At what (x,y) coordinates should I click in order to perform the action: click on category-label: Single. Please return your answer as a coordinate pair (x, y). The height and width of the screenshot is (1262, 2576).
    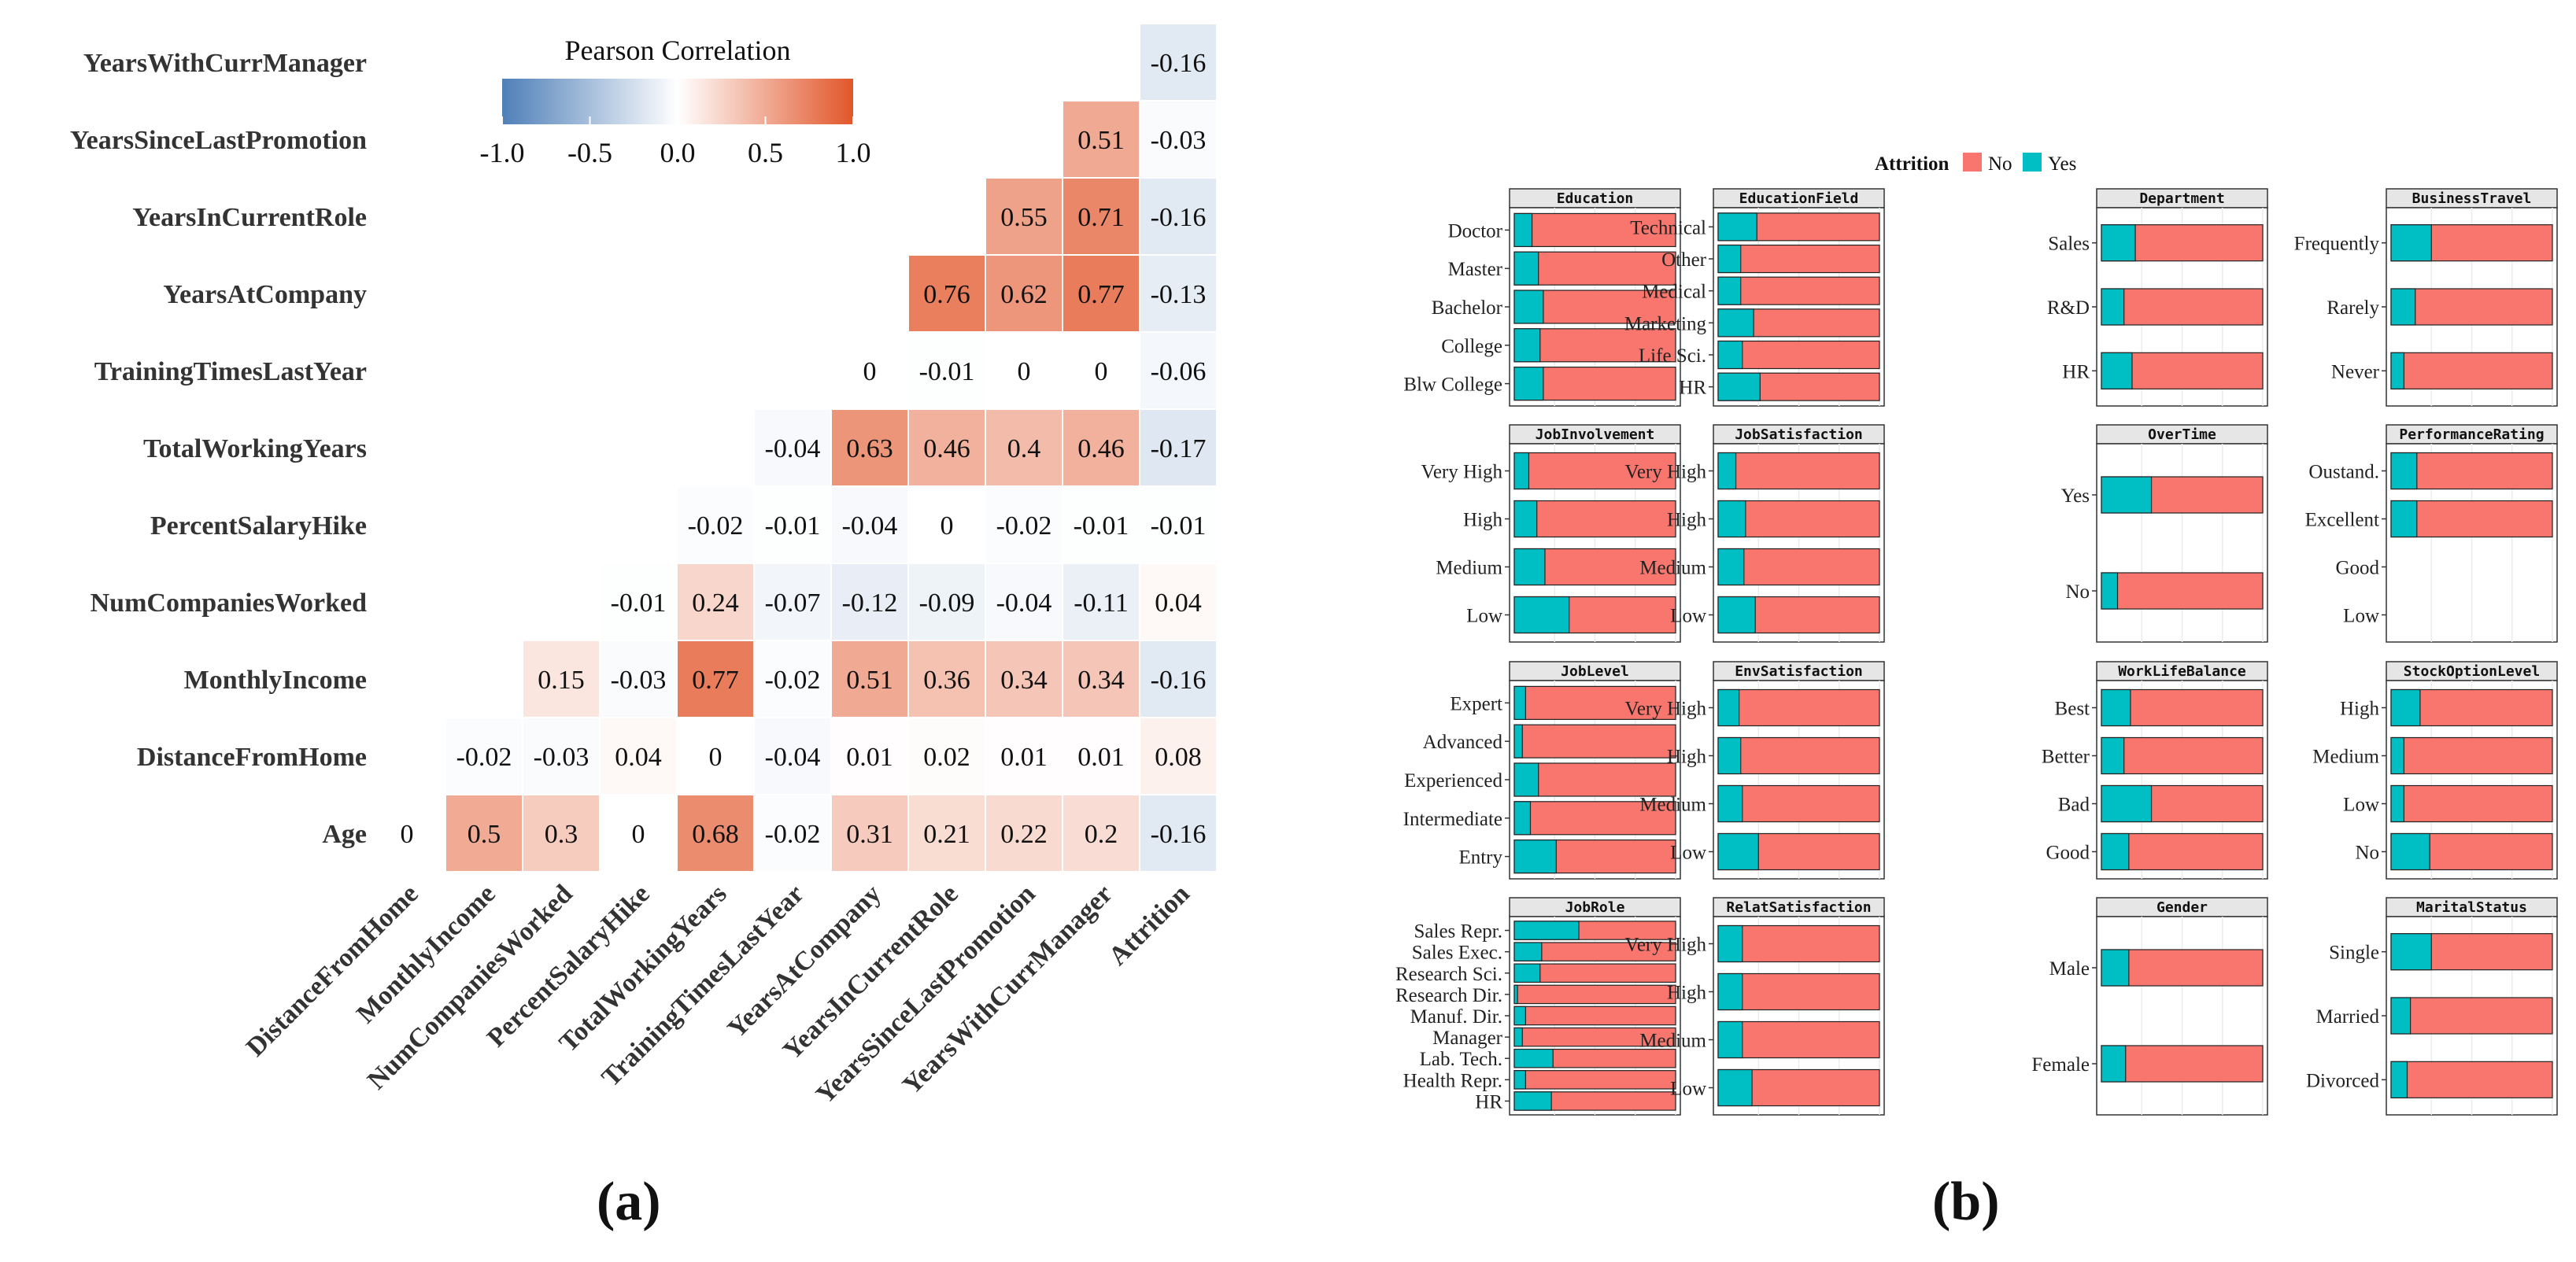
    Looking at the image, I should click on (2354, 953).